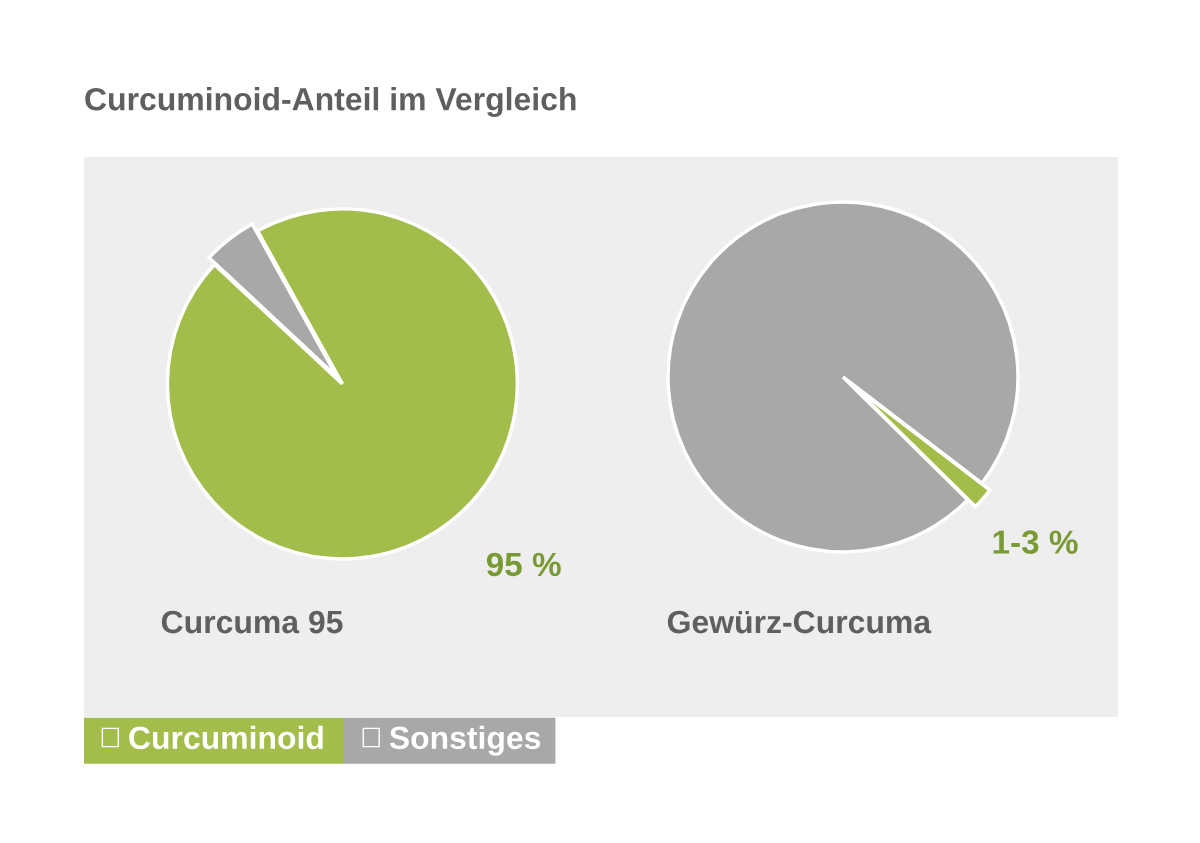 The width and height of the screenshot is (1200, 843). Describe the element at coordinates (252, 622) in the screenshot. I see `text: Curcuma 95` at that location.